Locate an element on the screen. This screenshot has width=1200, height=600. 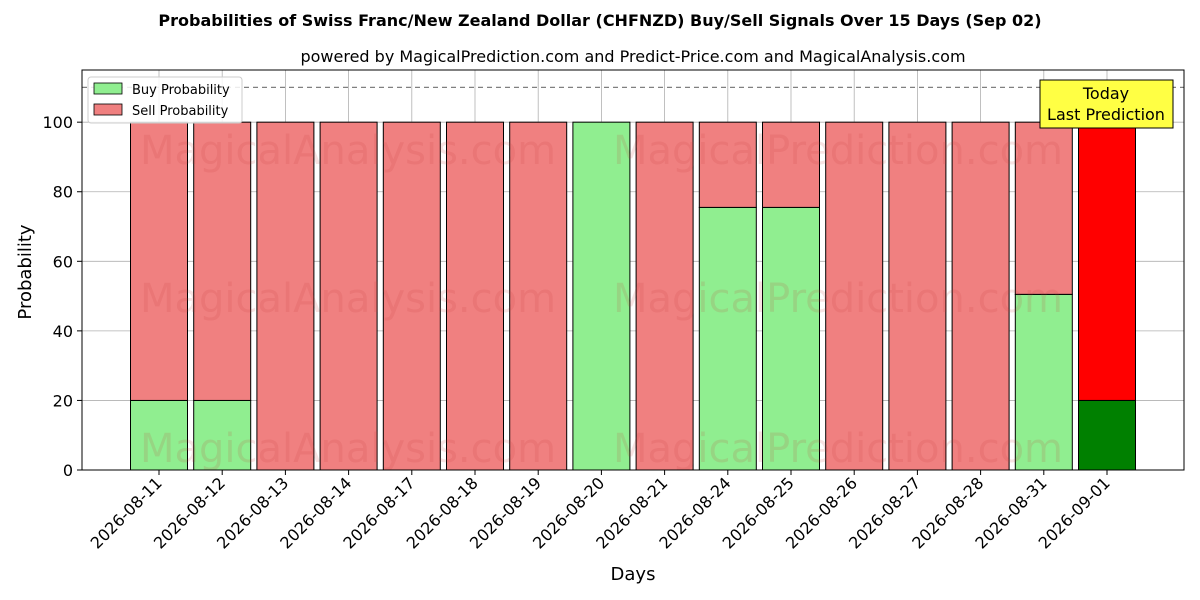
watermark-prediction-0: MagicalPrediction.com is located at coordinates (838, 151).